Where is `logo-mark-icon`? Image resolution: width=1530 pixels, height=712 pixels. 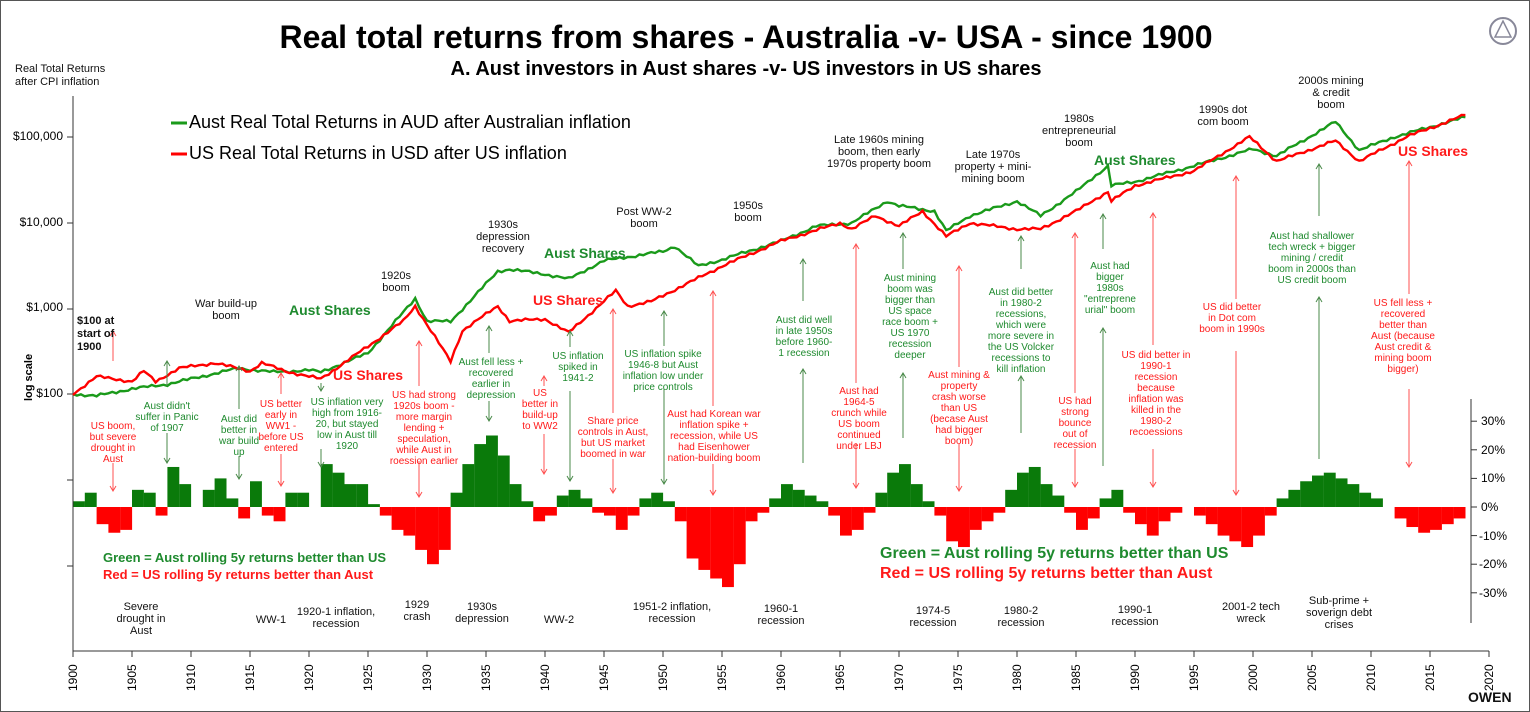 logo-mark-icon is located at coordinates (1503, 28).